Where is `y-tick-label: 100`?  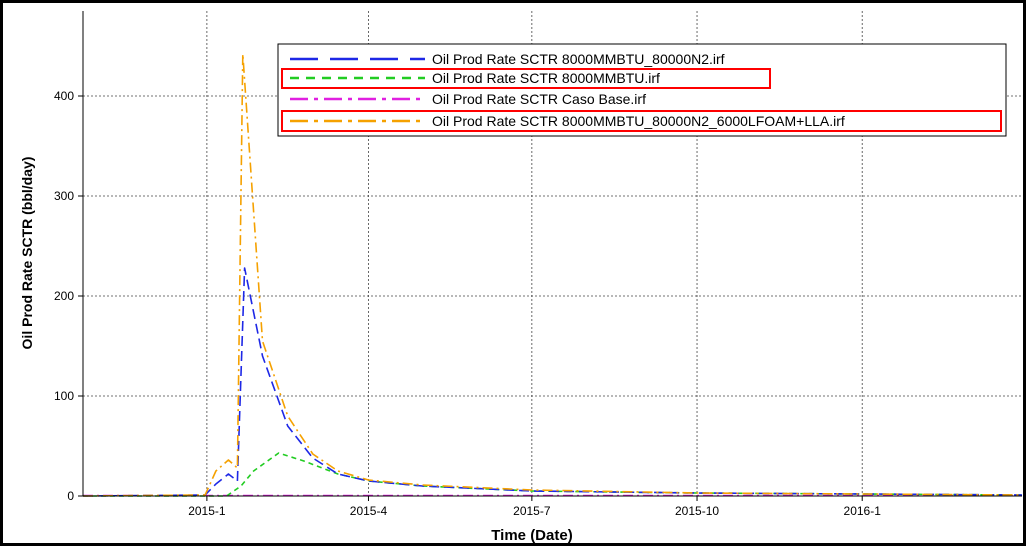 y-tick-label: 100 is located at coordinates (64, 396).